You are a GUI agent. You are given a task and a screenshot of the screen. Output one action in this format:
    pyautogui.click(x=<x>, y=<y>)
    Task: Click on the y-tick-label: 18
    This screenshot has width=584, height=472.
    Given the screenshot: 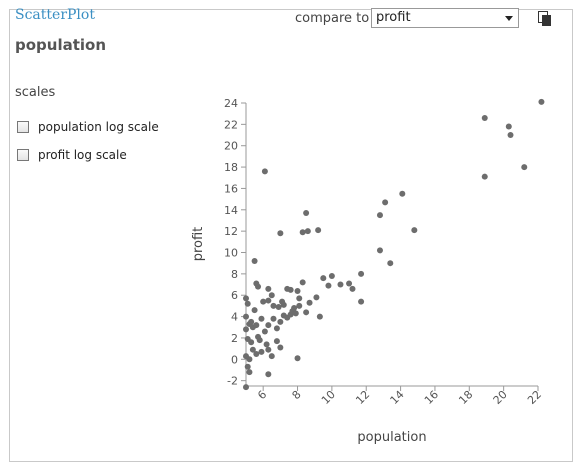 What is the action you would take?
    pyautogui.click(x=231, y=167)
    